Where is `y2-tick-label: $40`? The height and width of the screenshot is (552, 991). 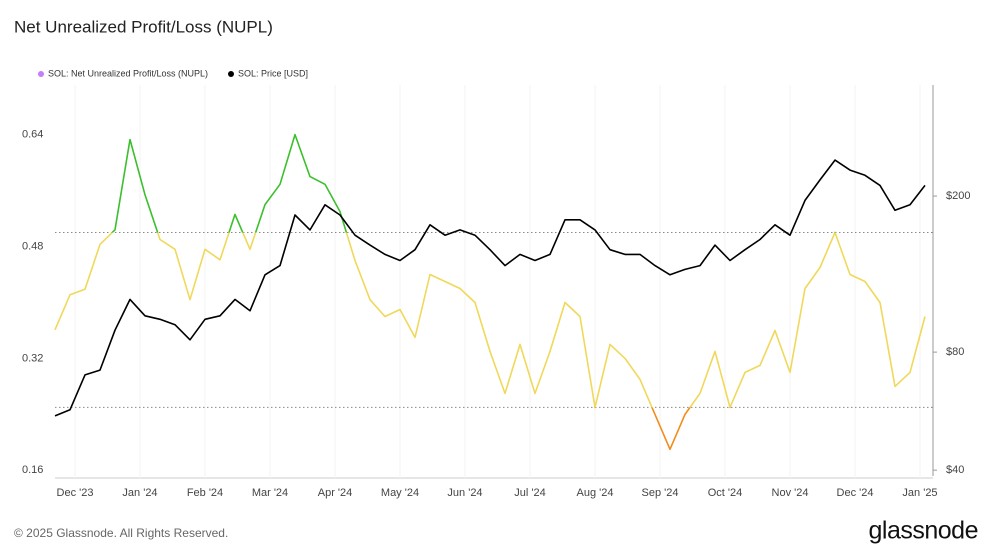 y2-tick-label: $40 is located at coordinates (955, 470).